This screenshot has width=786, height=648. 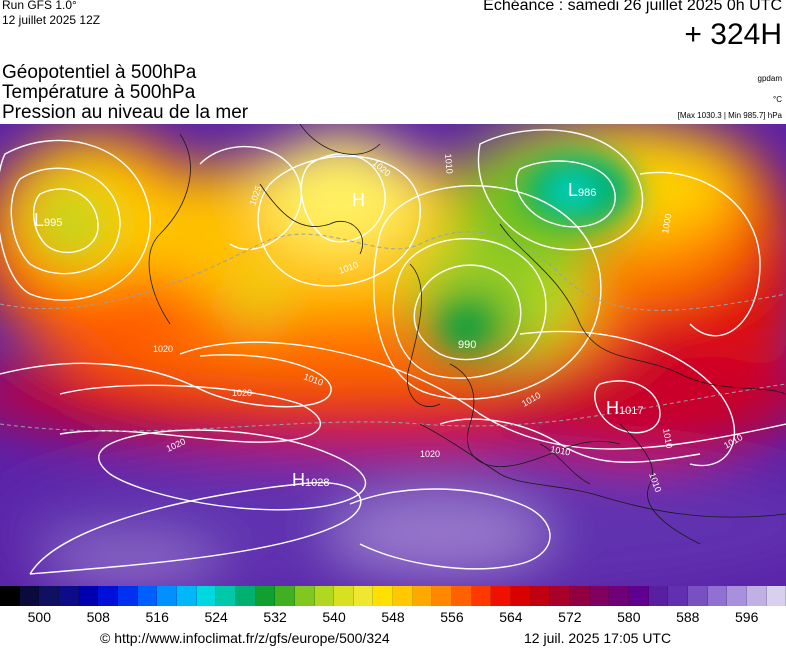 I want to click on footer-timestamp: 12 juil. 2025 17:05 UTC, so click(x=598, y=638).